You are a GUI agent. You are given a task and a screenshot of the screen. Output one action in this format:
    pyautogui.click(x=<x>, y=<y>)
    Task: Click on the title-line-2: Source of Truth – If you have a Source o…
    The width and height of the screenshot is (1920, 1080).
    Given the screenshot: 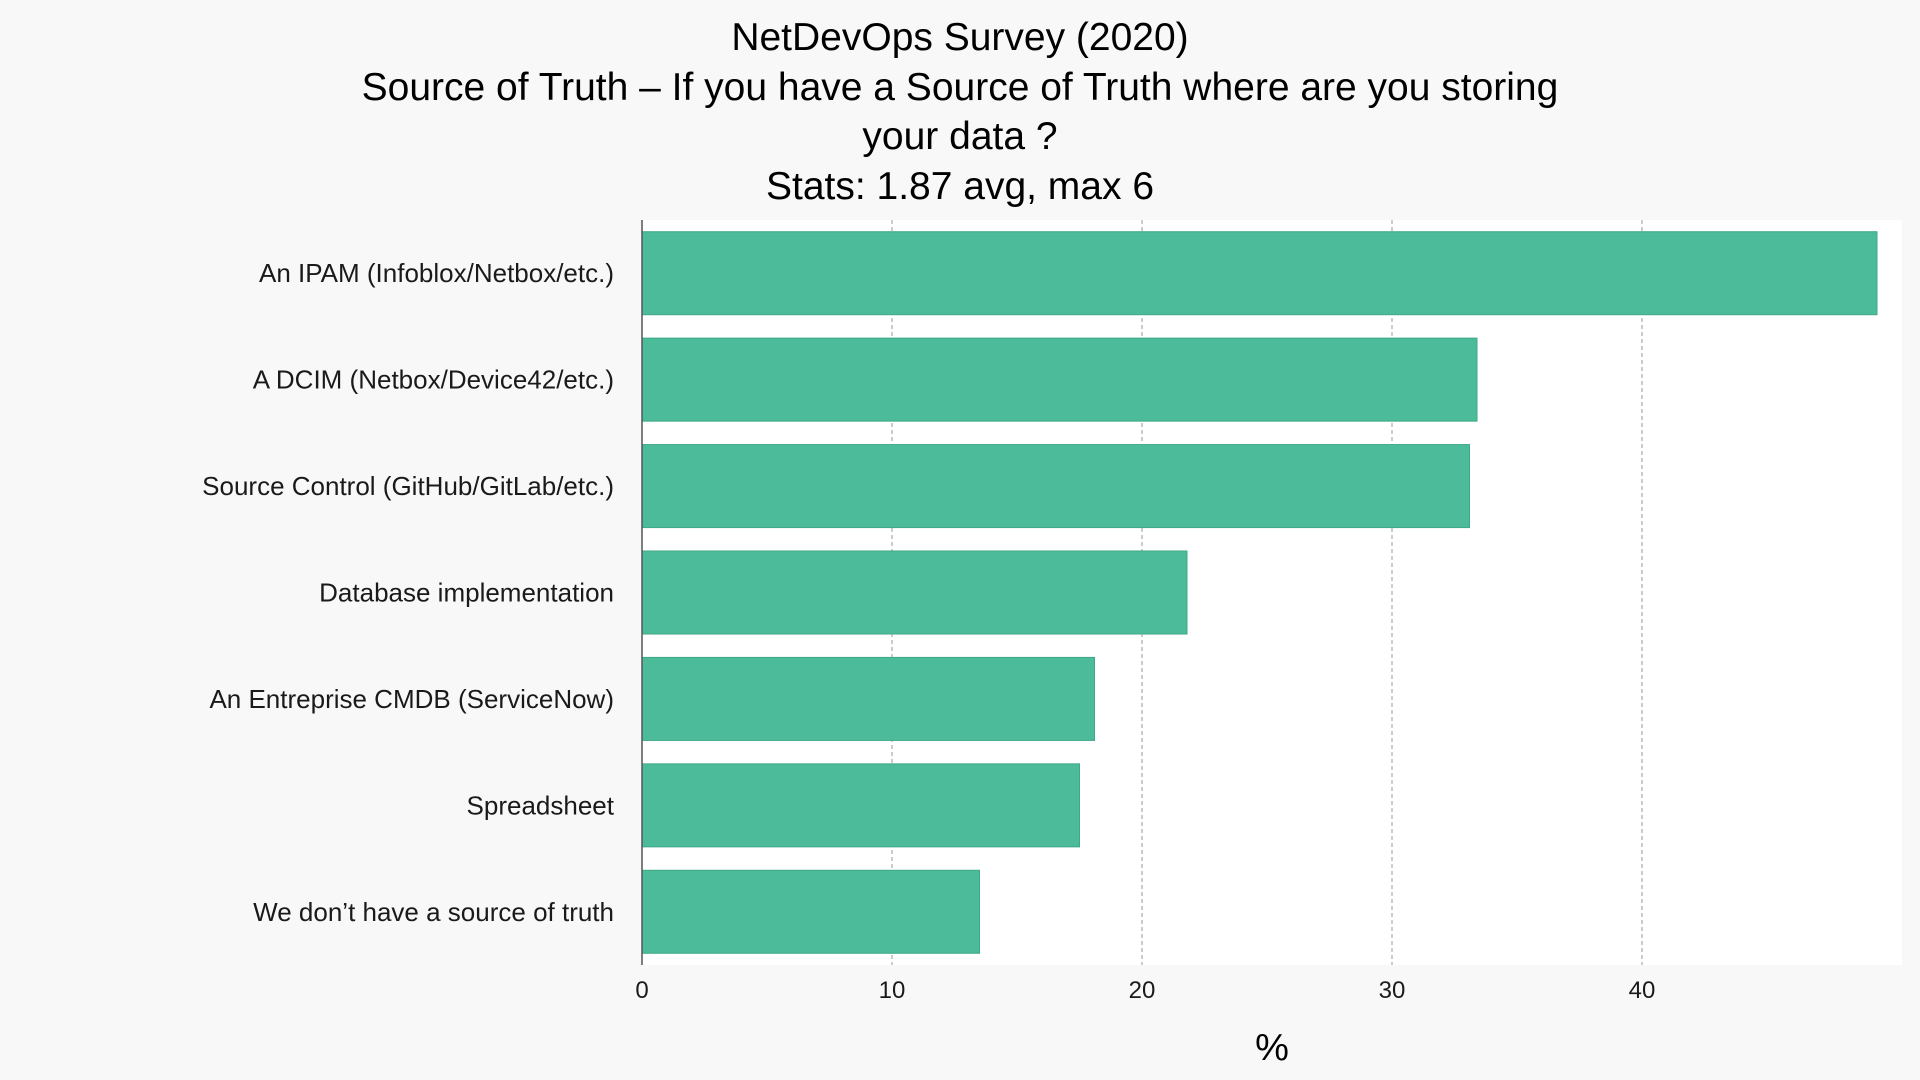 What is the action you would take?
    pyautogui.click(x=960, y=87)
    